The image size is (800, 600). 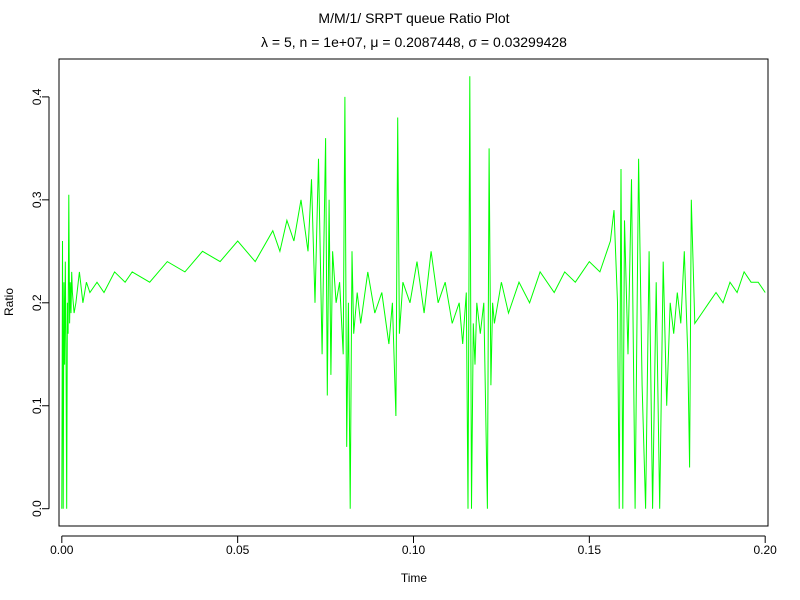 I want to click on subtitle-mu-symbol: μ, so click(x=374, y=42).